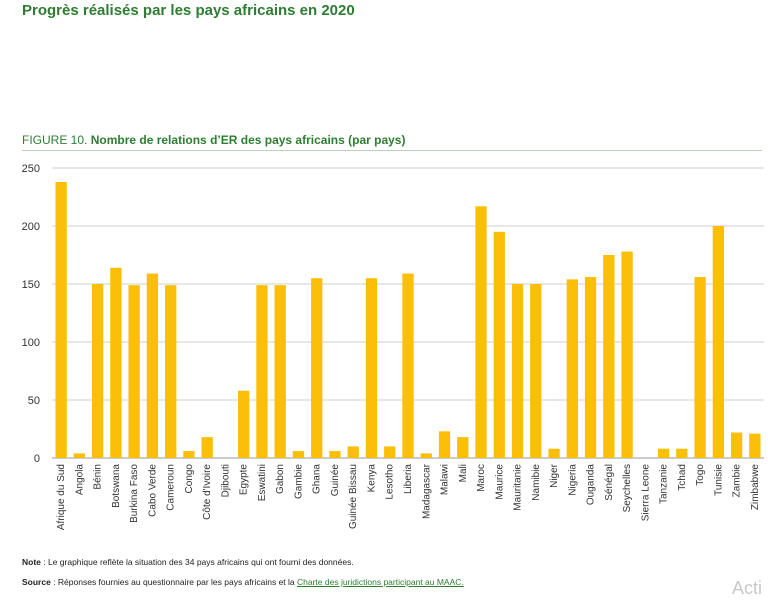  Describe the element at coordinates (664, 484) in the screenshot. I see `x-tick-label: Tanzanie` at that location.